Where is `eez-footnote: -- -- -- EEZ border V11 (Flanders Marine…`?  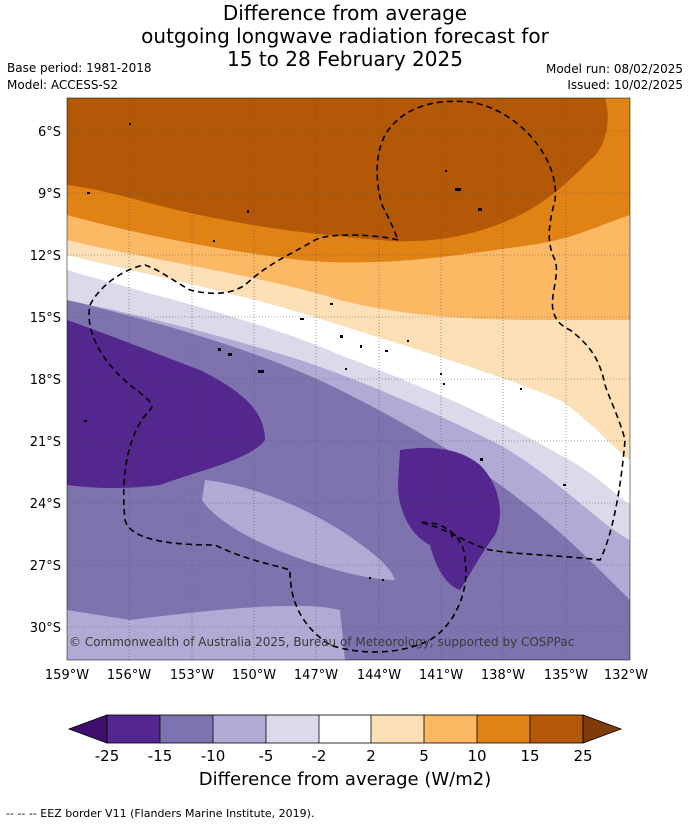 eez-footnote: -- -- -- EEZ border V11 (Flanders Marine… is located at coordinates (160, 813).